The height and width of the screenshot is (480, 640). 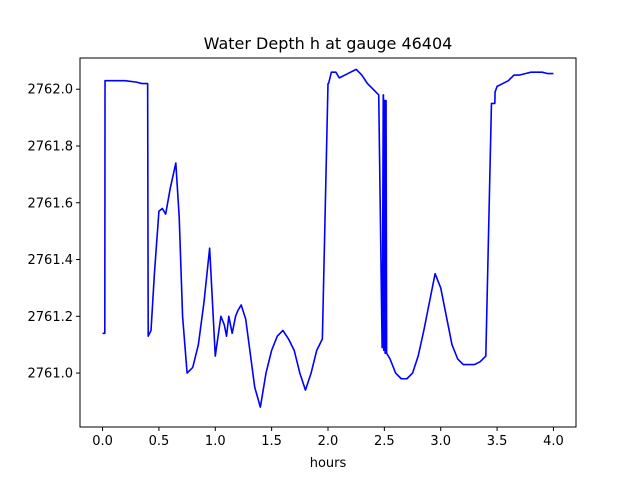 What do you see at coordinates (51, 260) in the screenshot?
I see `y-tick-label: 2761.4` at bounding box center [51, 260].